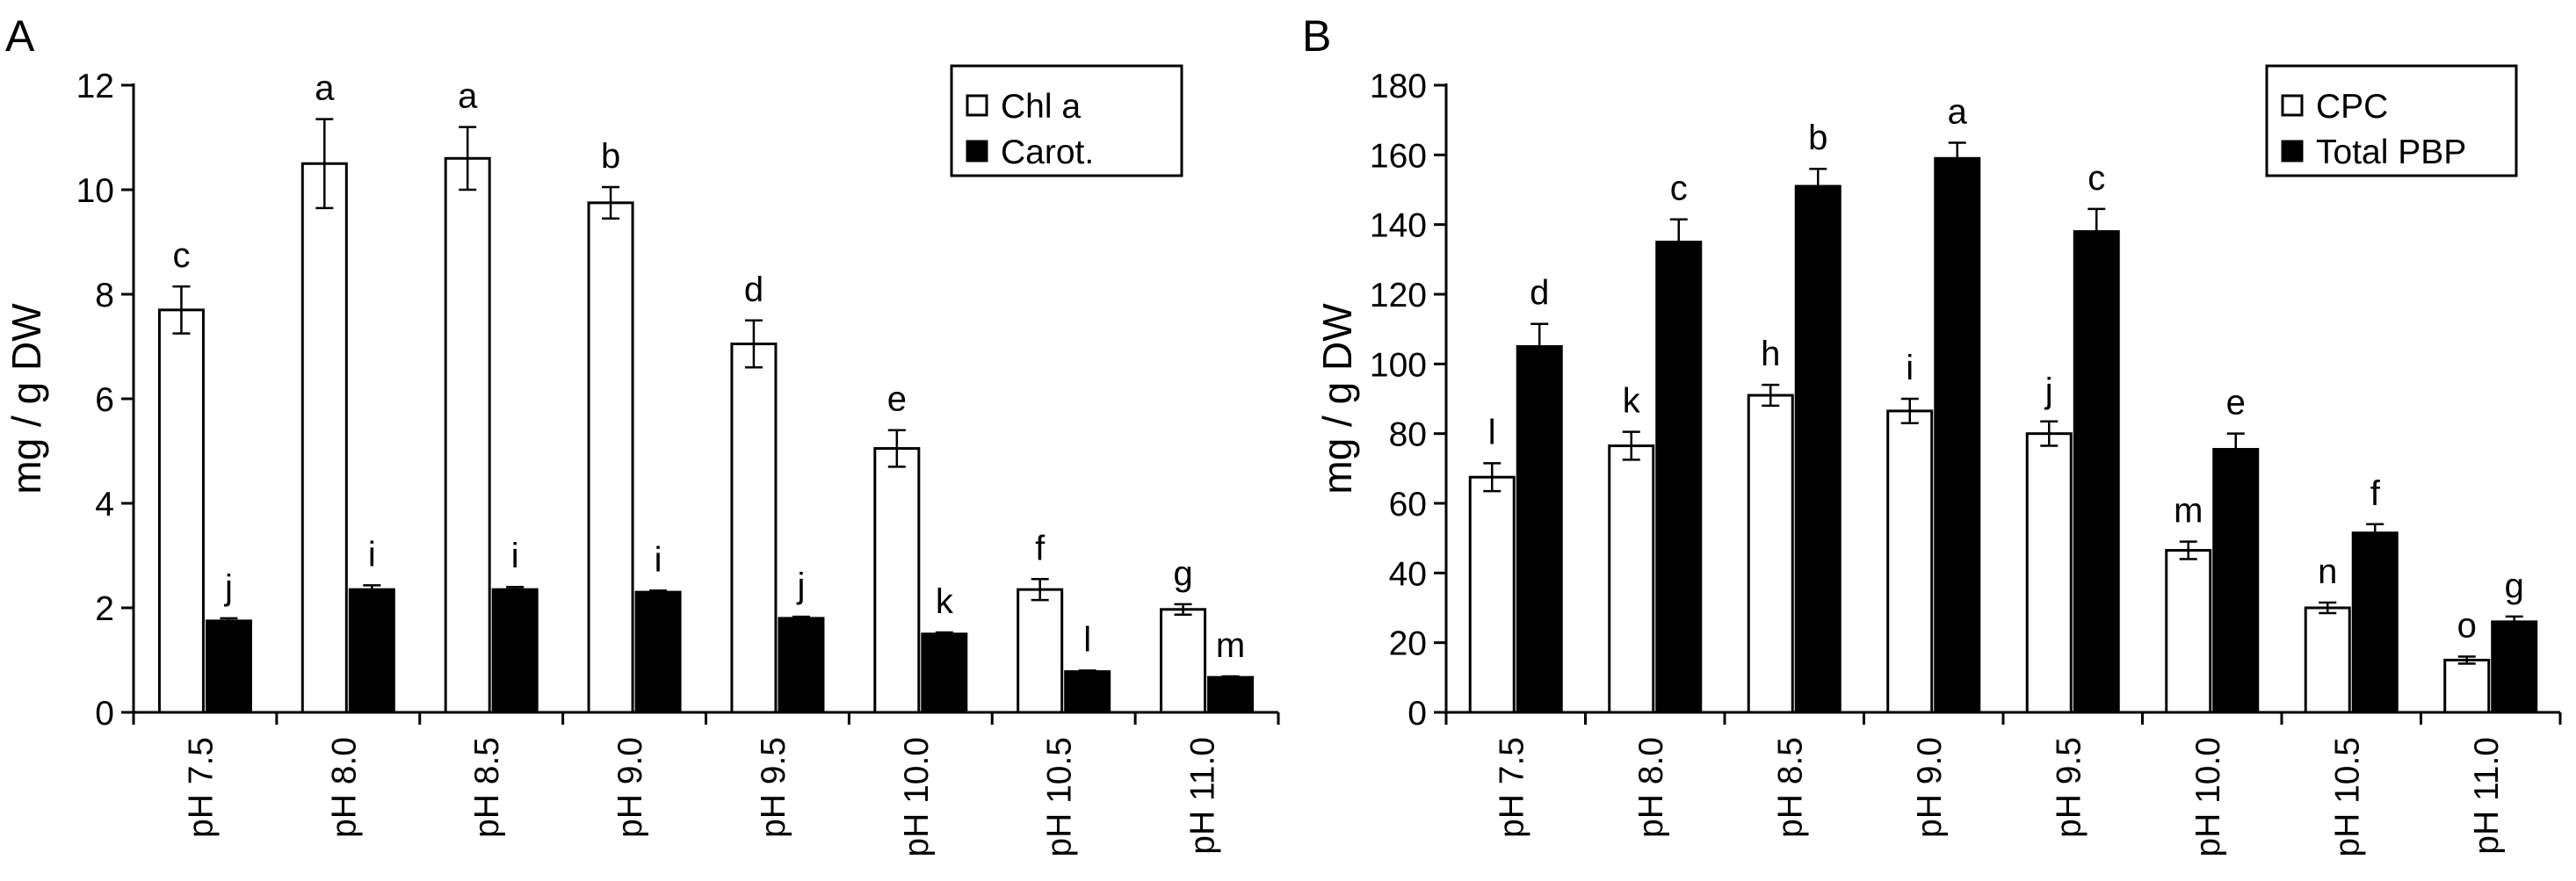 This screenshot has height=881, width=2576. I want to click on x-tick-label: pH 9.5, so click(773, 787).